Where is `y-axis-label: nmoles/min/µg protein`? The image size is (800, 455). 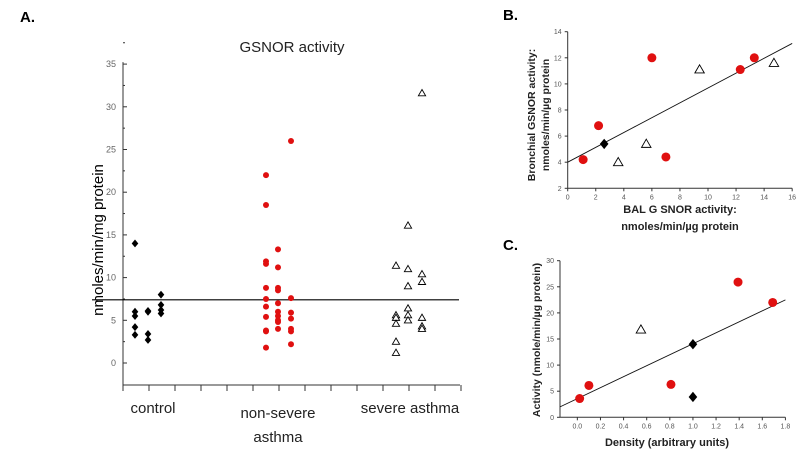 y-axis-label: nmoles/min/µg protein is located at coordinates (546, 115).